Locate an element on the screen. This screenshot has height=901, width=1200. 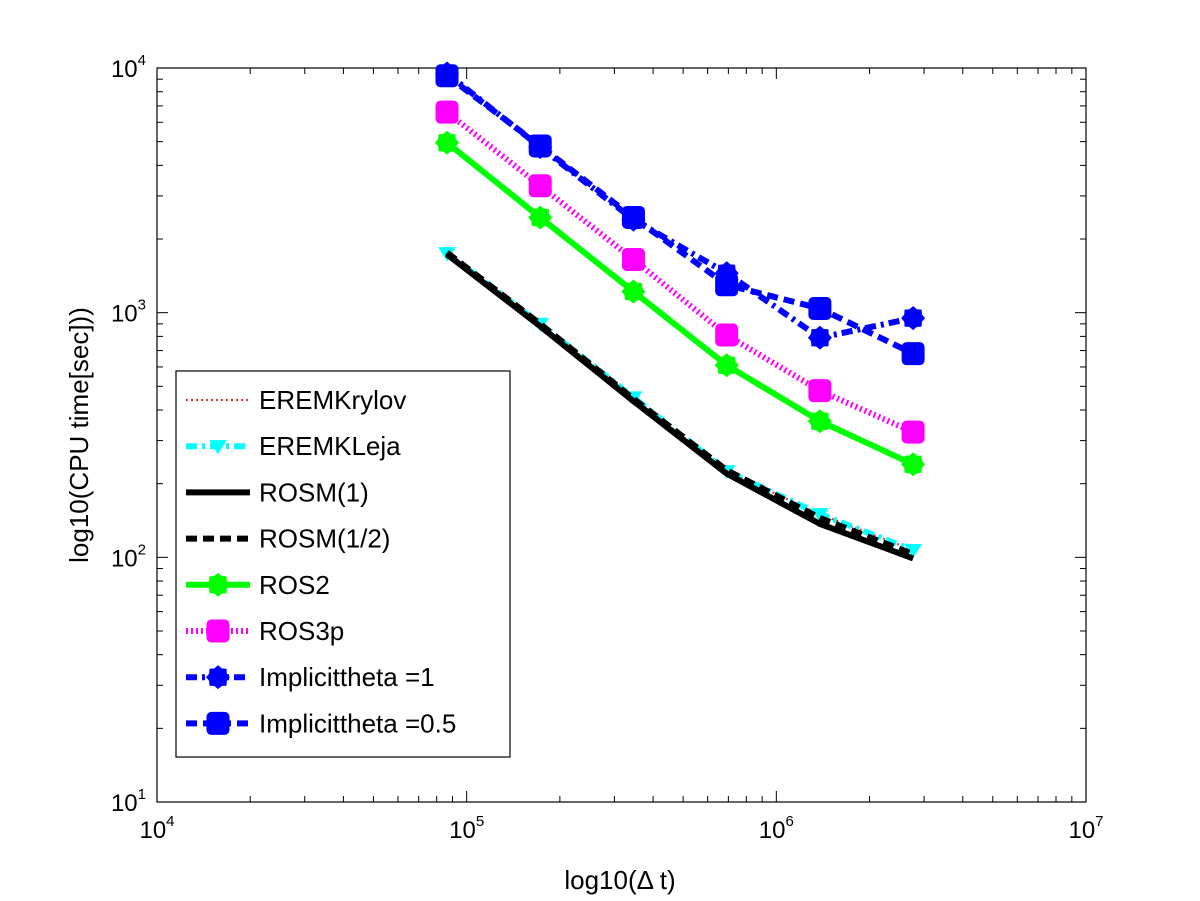
legend-item: Implicittheta =1 is located at coordinates (310, 677).